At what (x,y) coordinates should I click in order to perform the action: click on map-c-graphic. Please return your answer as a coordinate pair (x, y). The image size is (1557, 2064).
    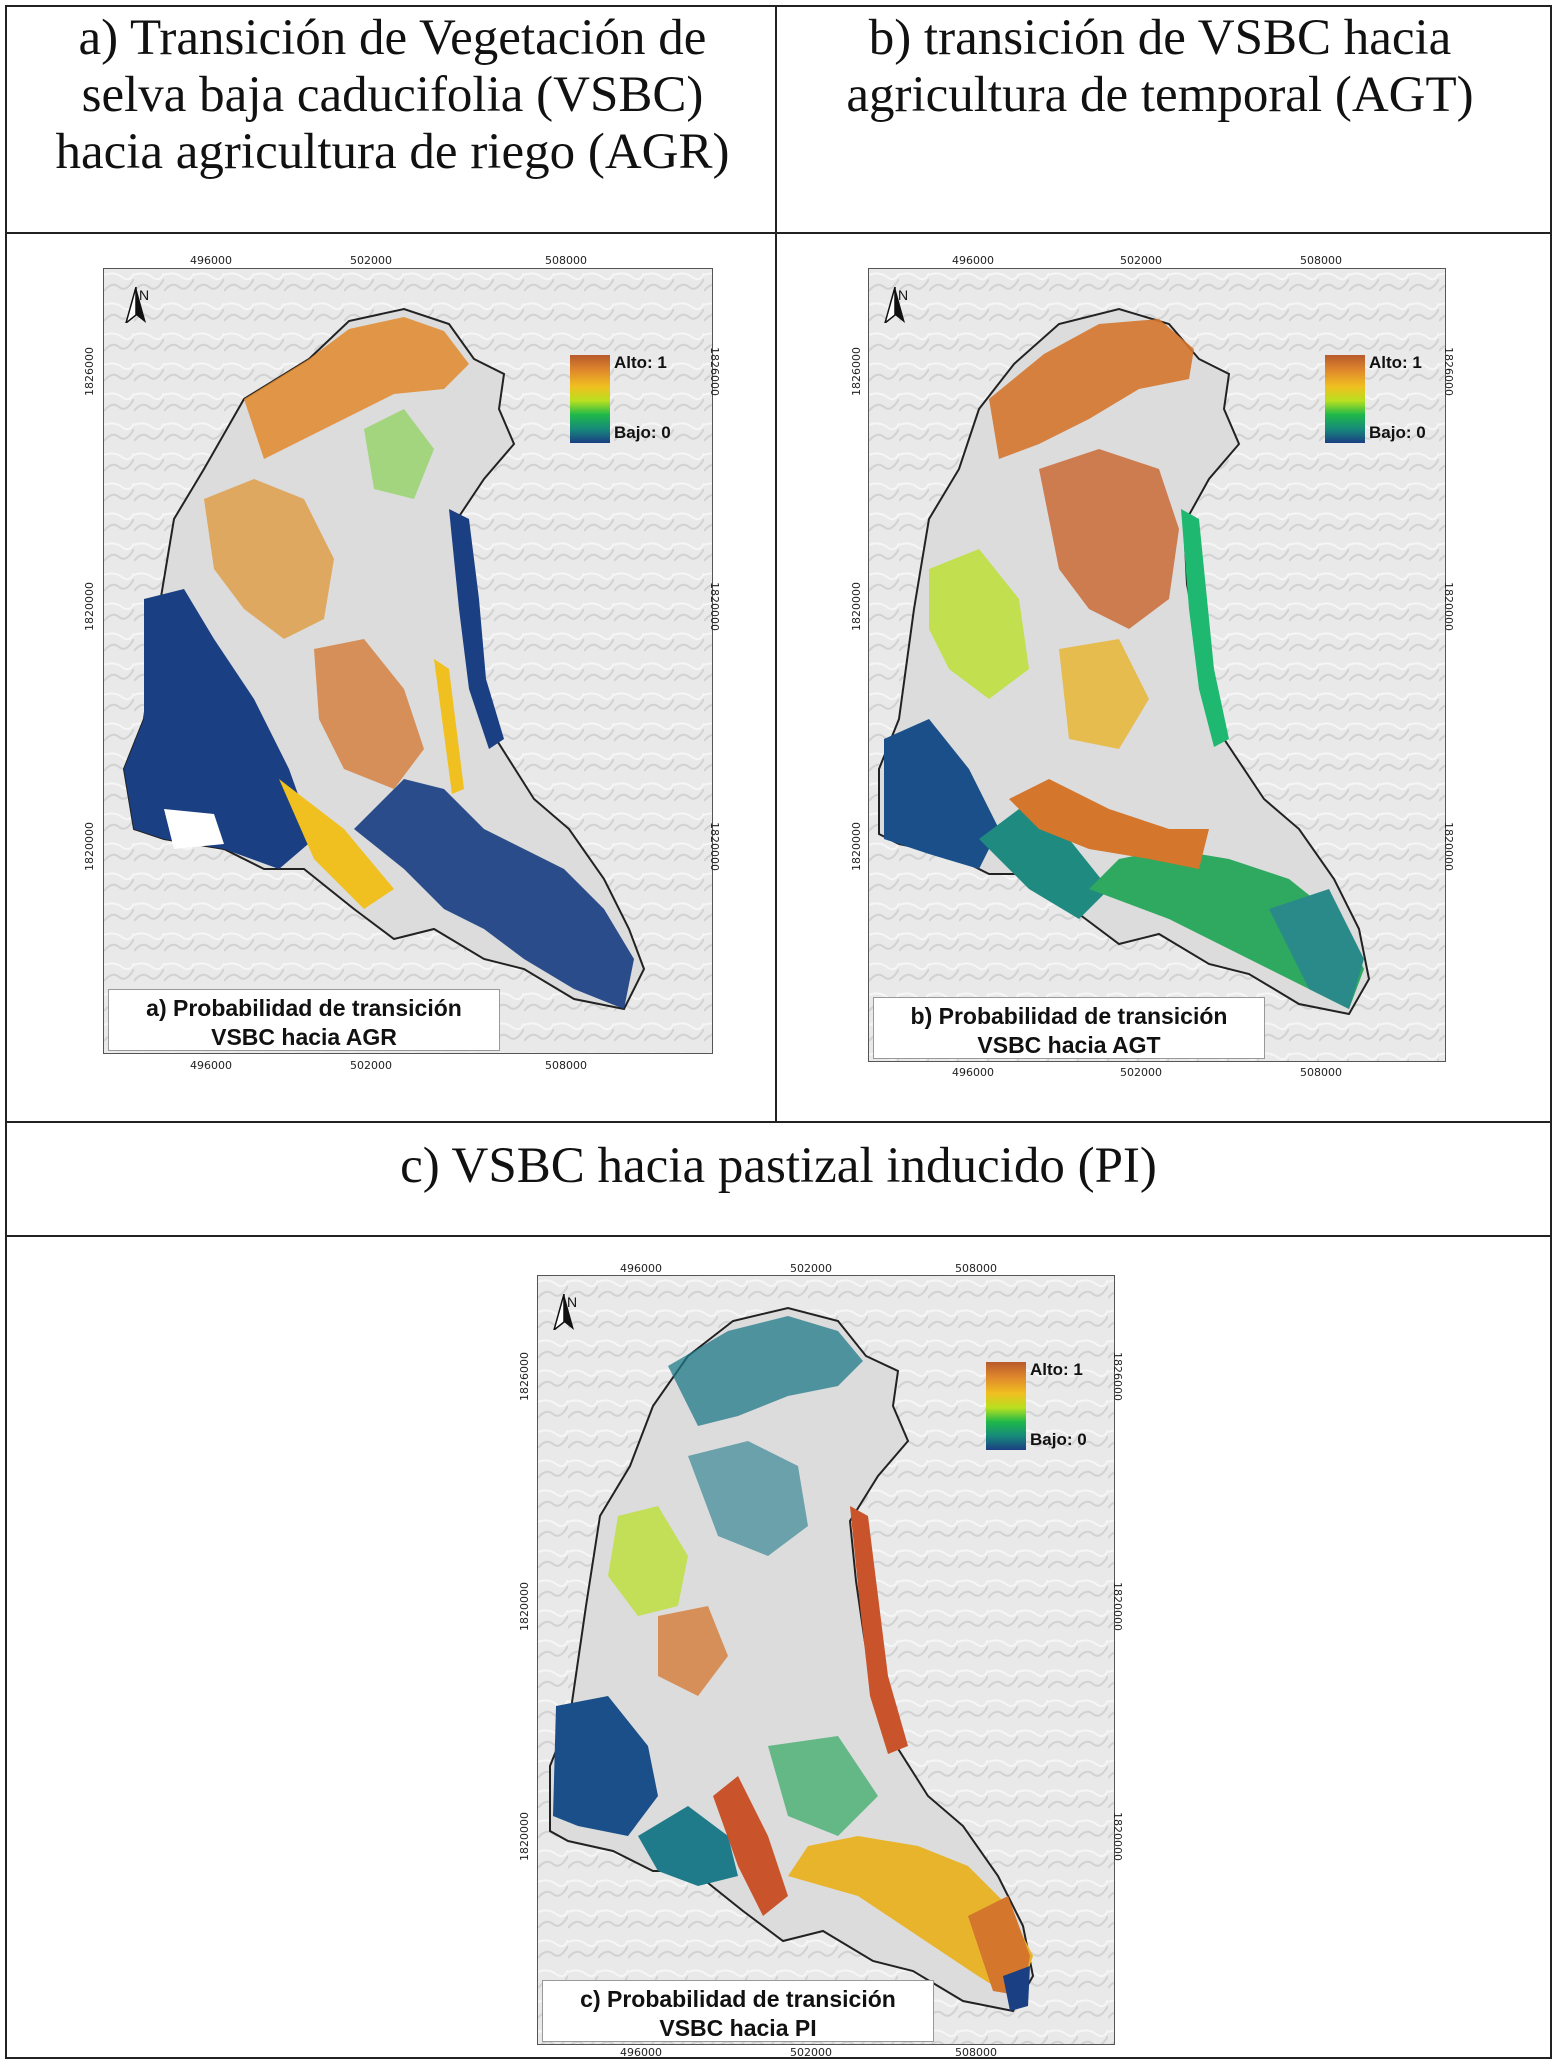
    Looking at the image, I should click on (826, 1660).